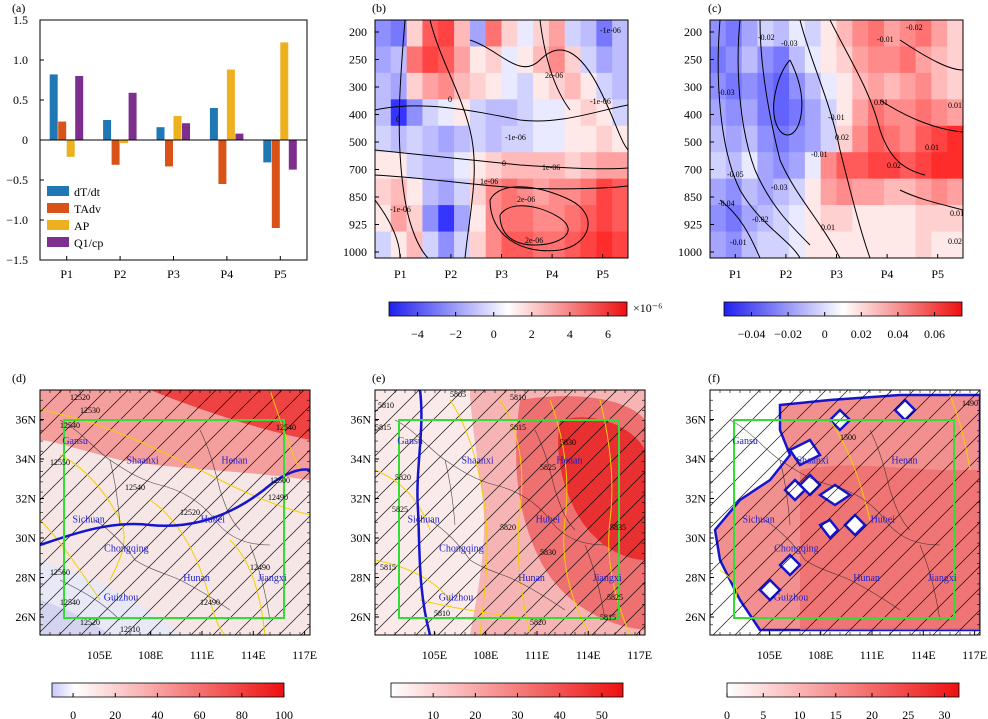 The width and height of the screenshot is (988, 719). I want to click on panel-f-boundaries, so click(835, 520).